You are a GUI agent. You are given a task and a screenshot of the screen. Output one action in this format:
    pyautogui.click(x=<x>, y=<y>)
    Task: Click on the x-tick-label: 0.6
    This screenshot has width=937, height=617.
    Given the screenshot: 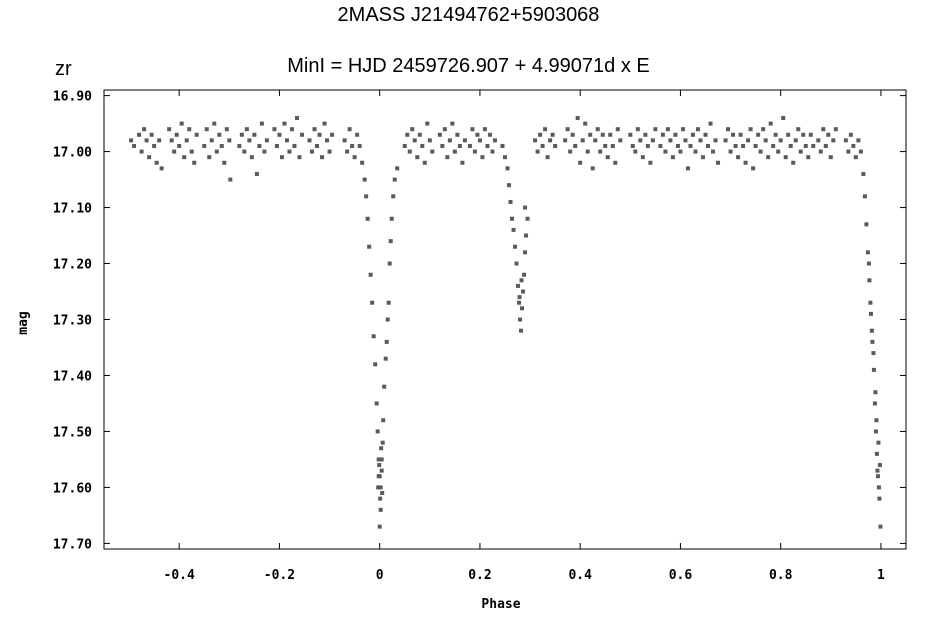 What is the action you would take?
    pyautogui.click(x=681, y=575)
    